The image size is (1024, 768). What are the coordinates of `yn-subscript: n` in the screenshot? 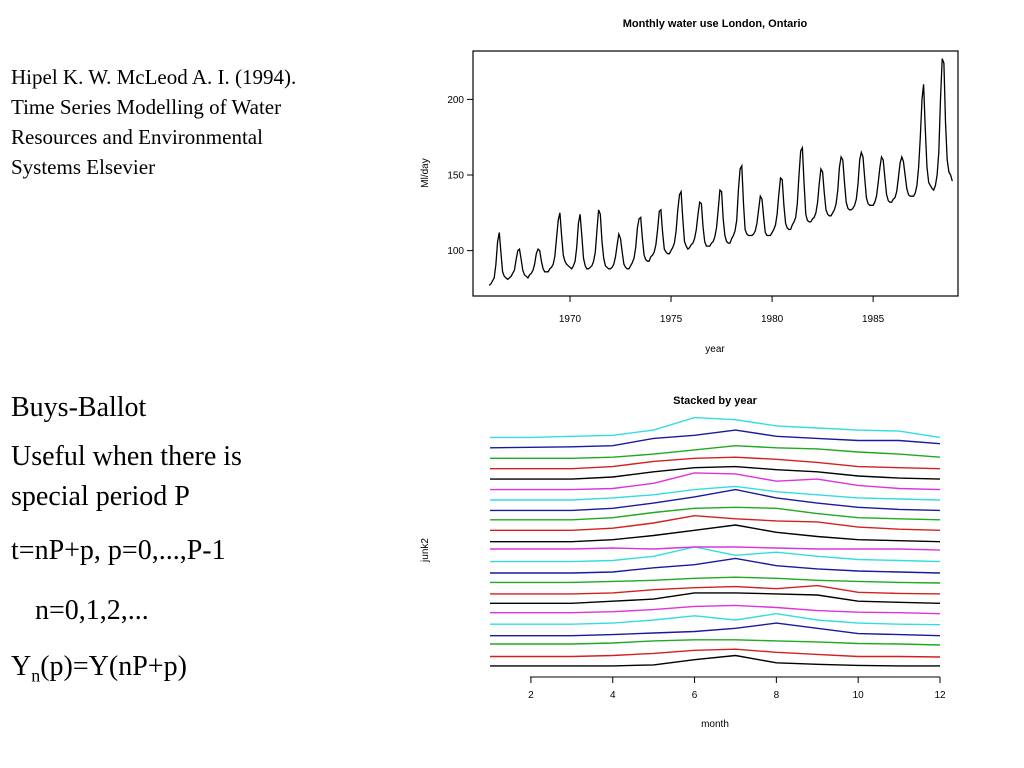 It's located at (36, 675).